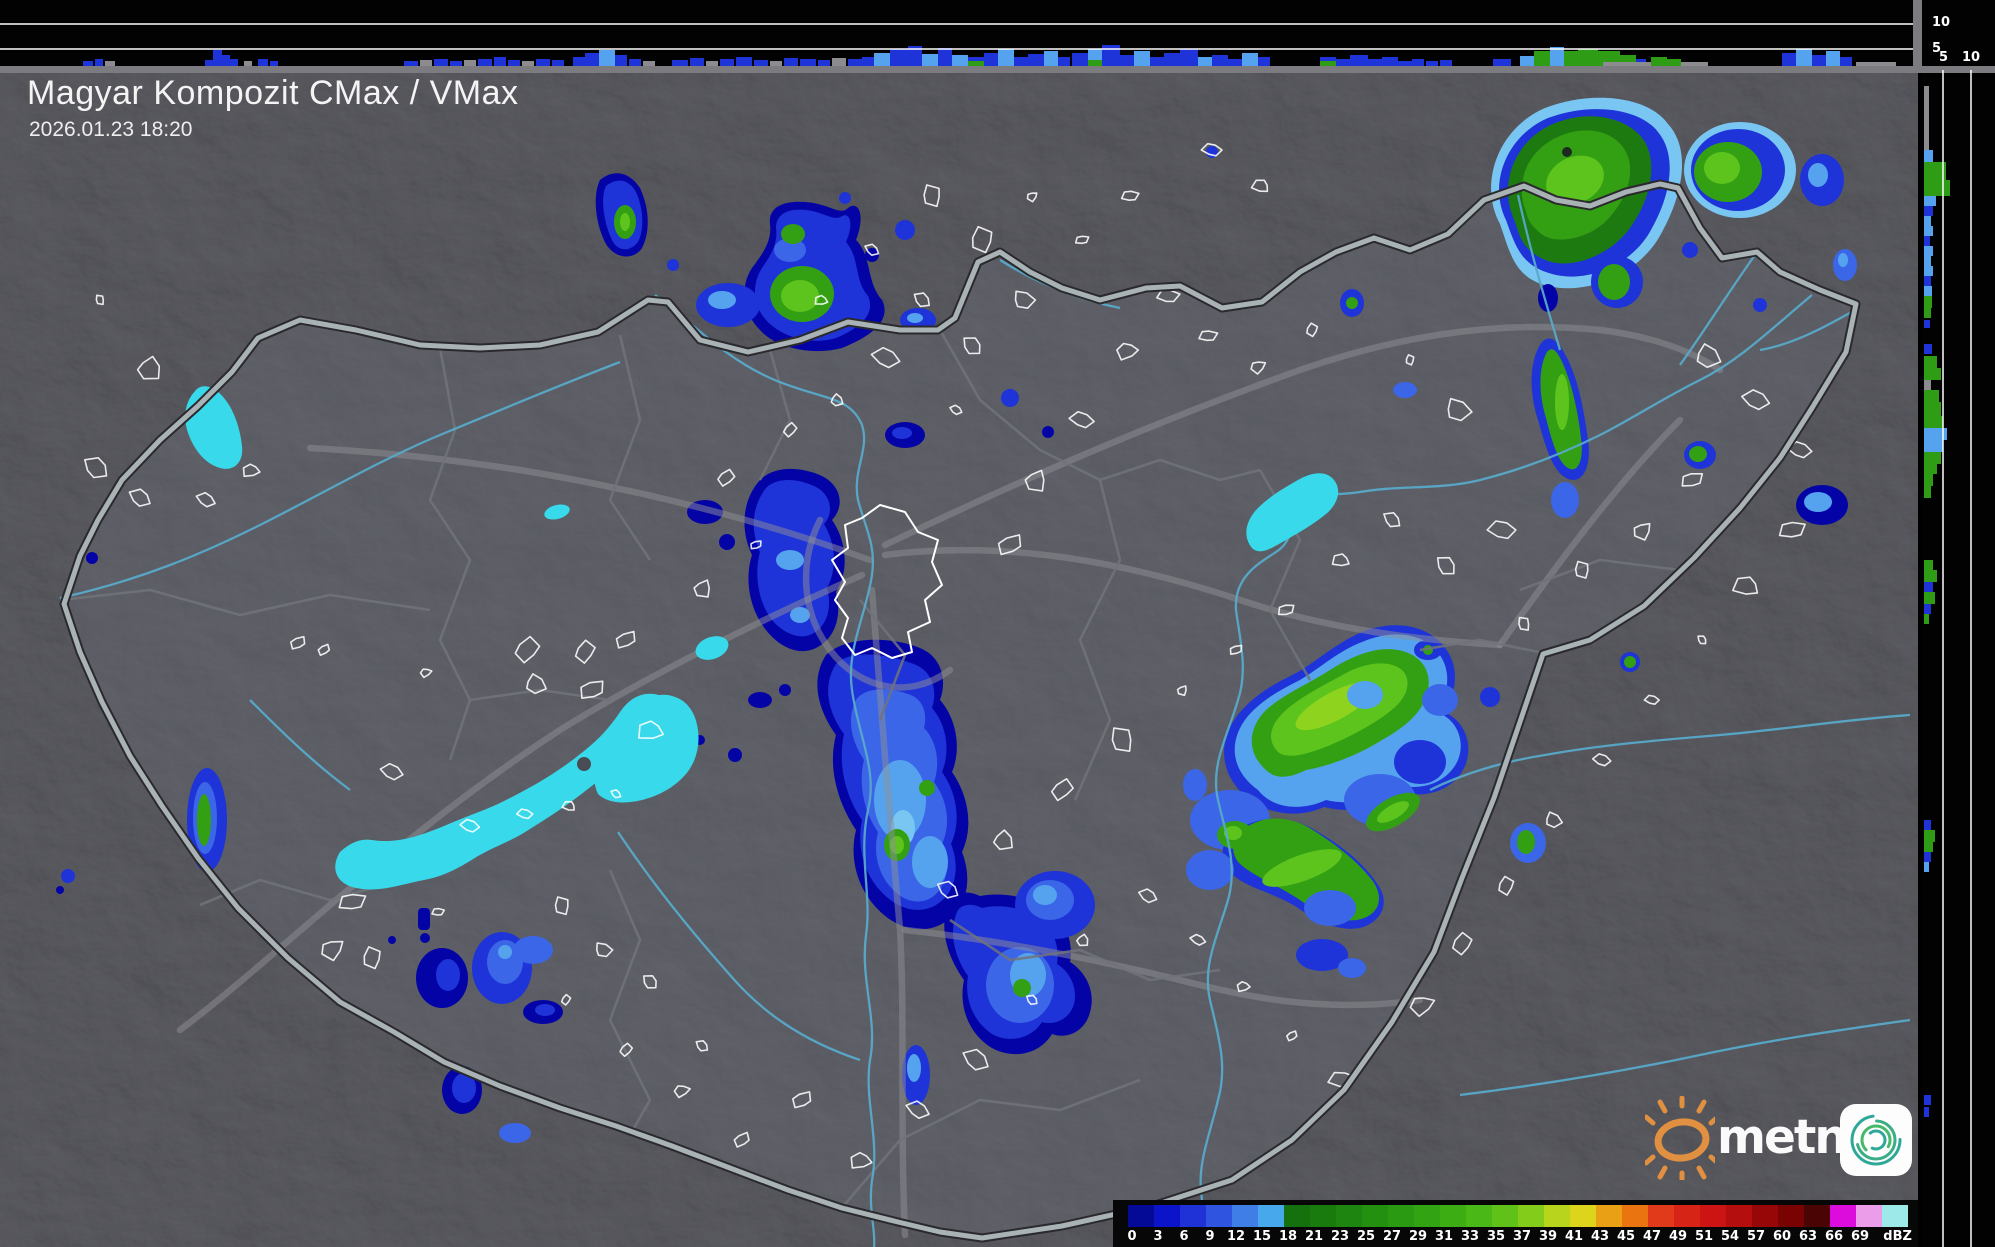 The image size is (1995, 1247). What do you see at coordinates (1937, 48) in the screenshot?
I see `top-axis-label-5: 5` at bounding box center [1937, 48].